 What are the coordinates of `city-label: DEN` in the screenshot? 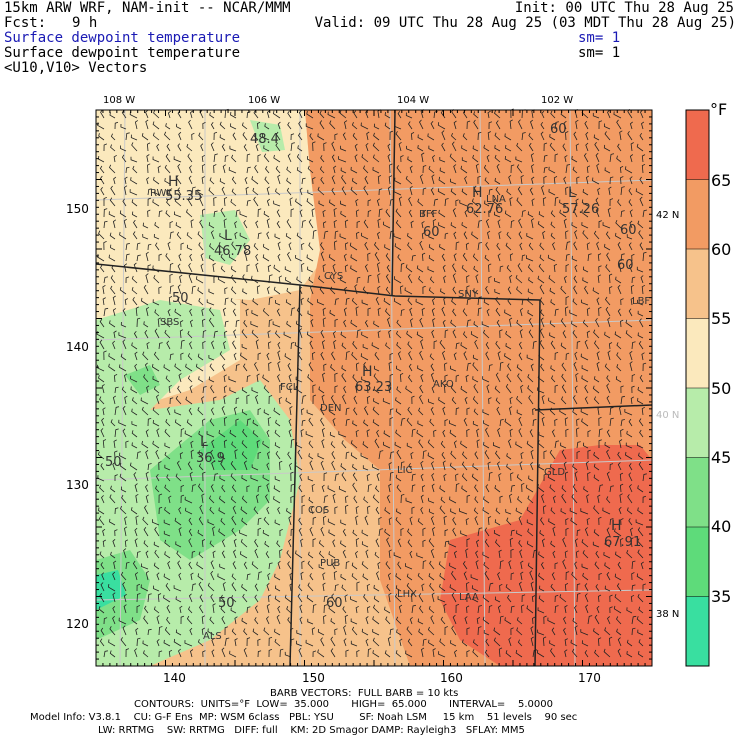 It's located at (331, 408).